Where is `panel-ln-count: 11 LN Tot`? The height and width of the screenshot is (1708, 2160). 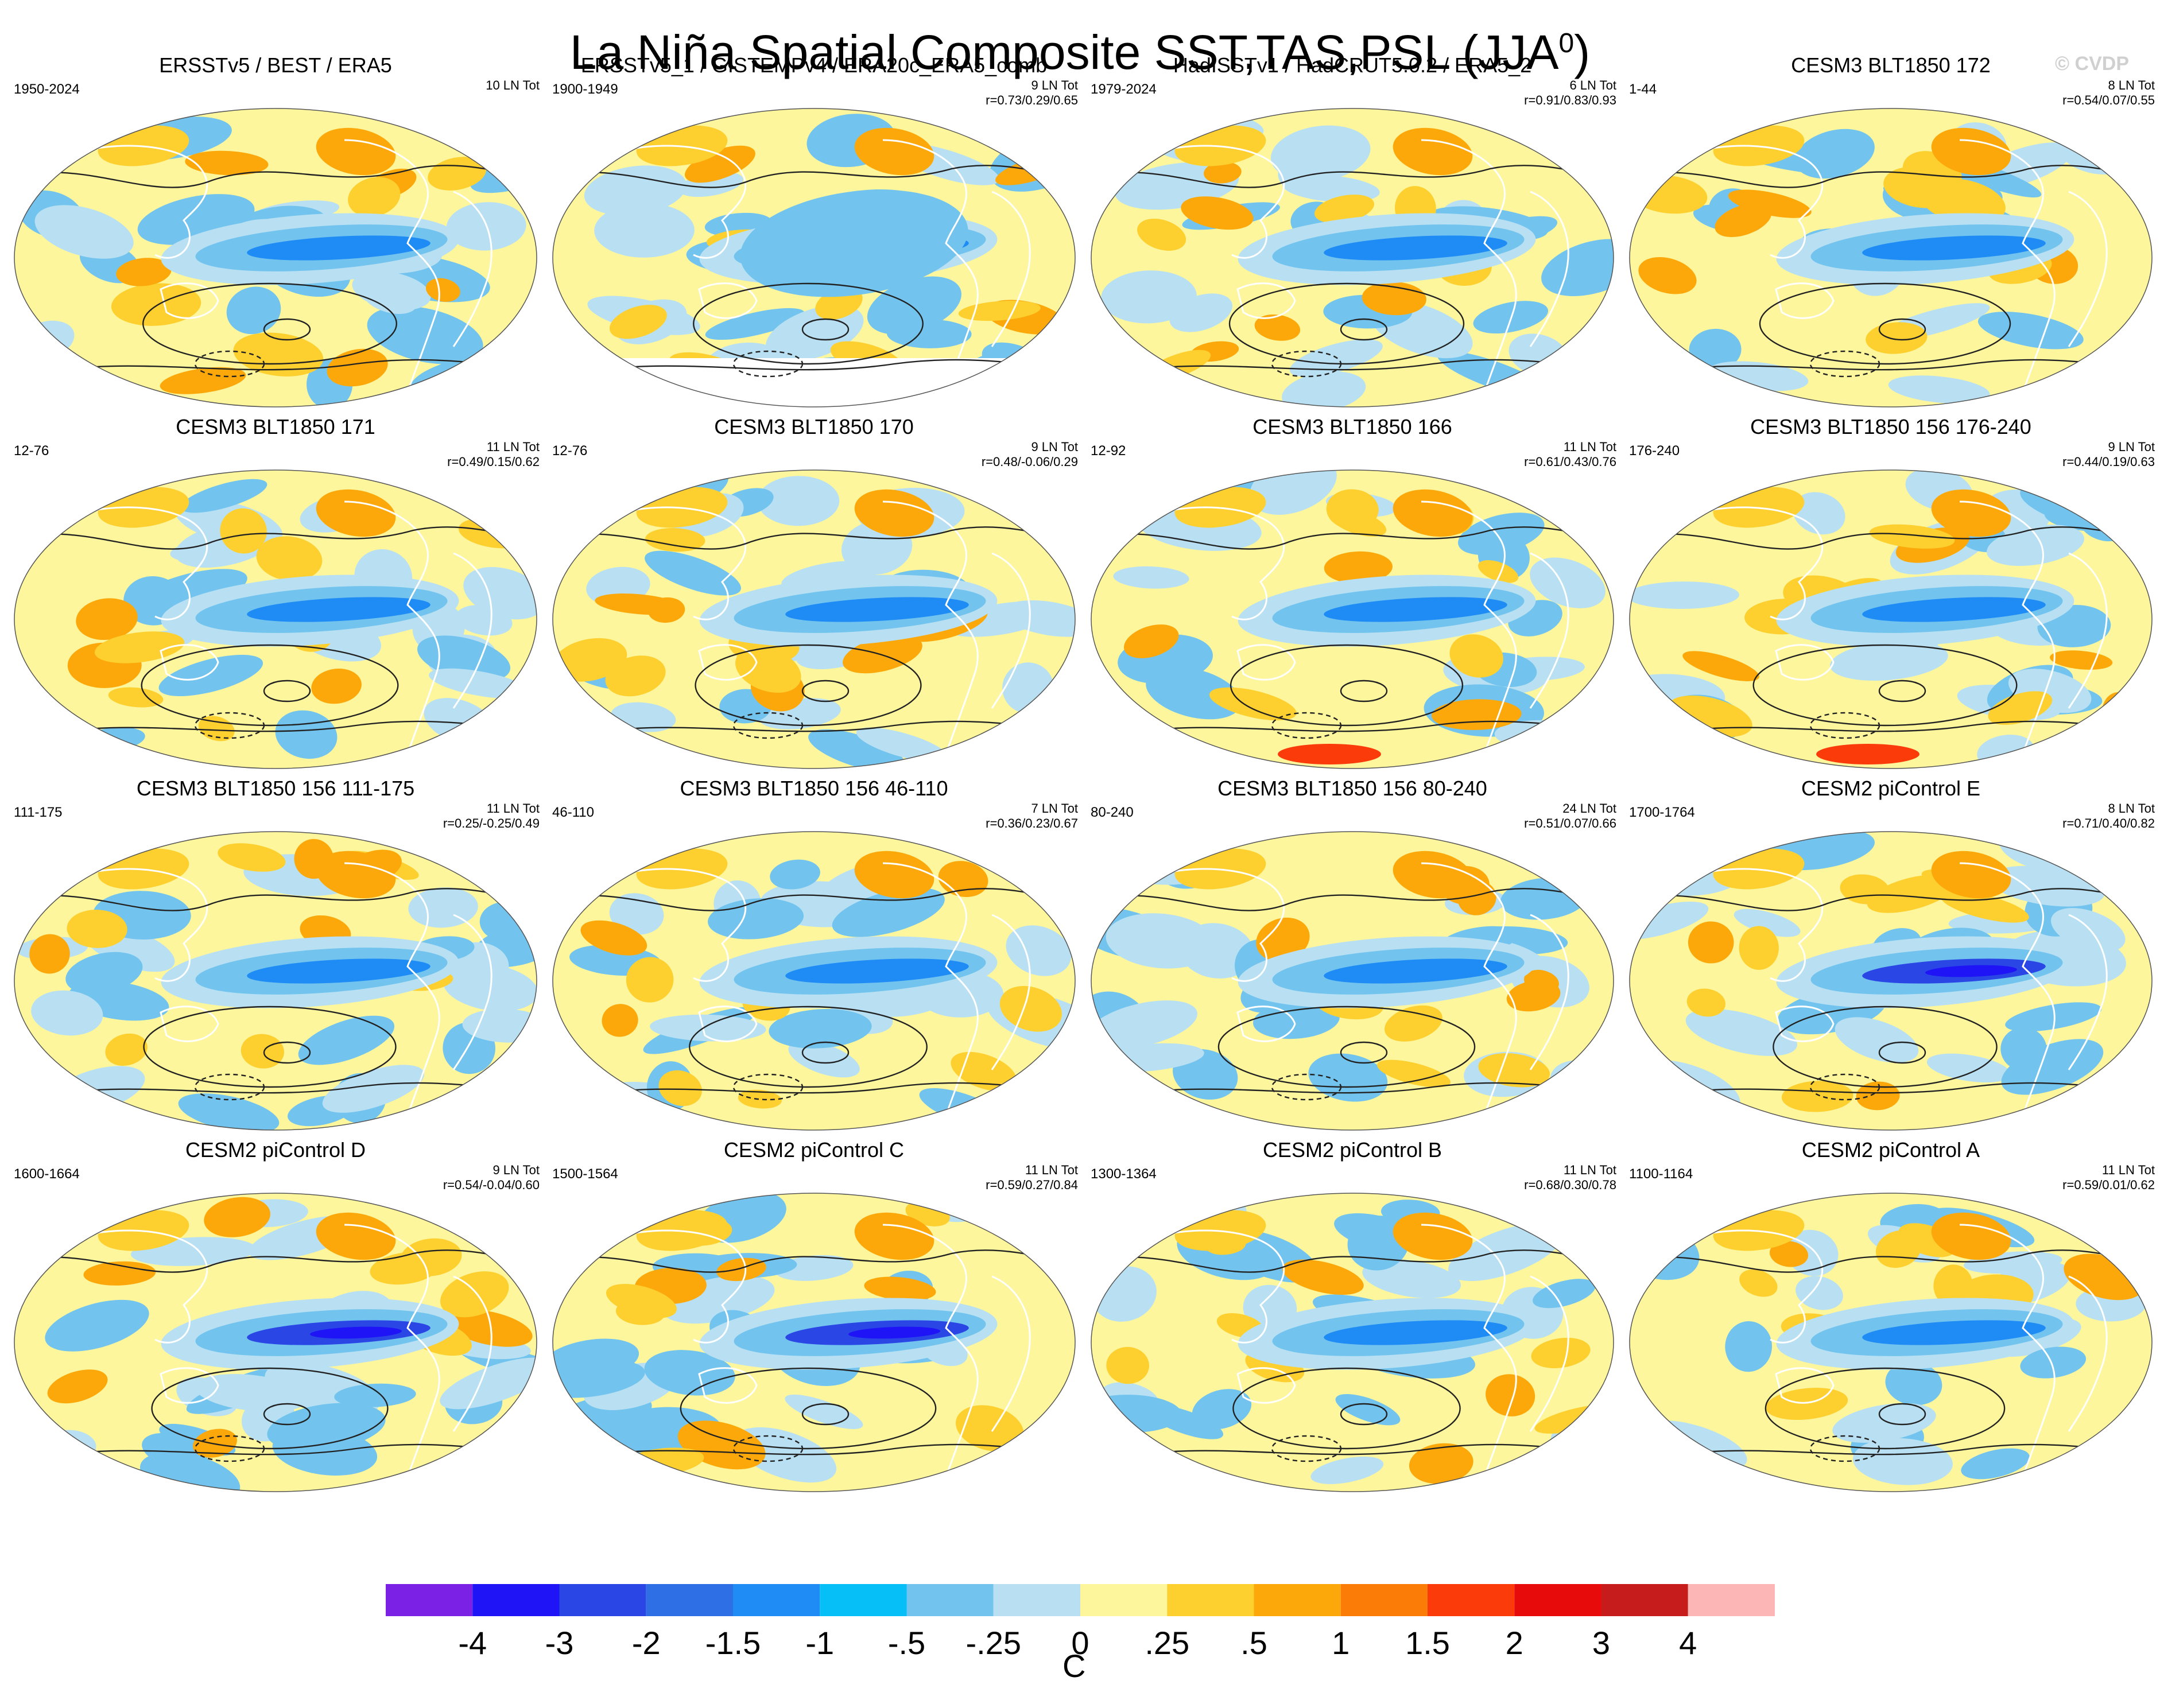 panel-ln-count: 11 LN Tot is located at coordinates (1051, 1170).